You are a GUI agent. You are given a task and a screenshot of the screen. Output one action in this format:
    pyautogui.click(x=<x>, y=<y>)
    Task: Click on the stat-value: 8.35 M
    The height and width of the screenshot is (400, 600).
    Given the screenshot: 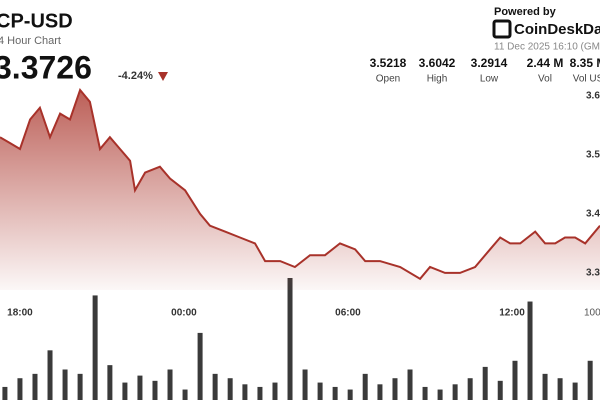 What is the action you would take?
    pyautogui.click(x=585, y=63)
    